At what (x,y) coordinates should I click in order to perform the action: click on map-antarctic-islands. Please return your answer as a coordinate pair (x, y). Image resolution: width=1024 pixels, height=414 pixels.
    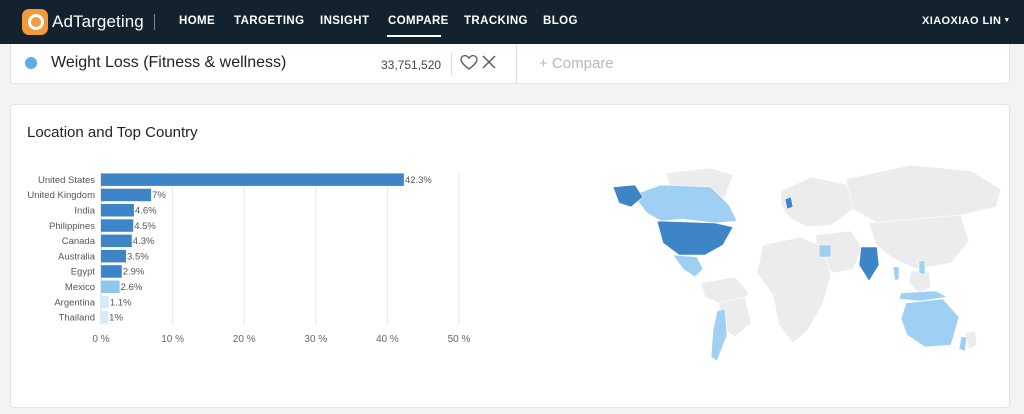
    Looking at the image, I should click on (971, 340).